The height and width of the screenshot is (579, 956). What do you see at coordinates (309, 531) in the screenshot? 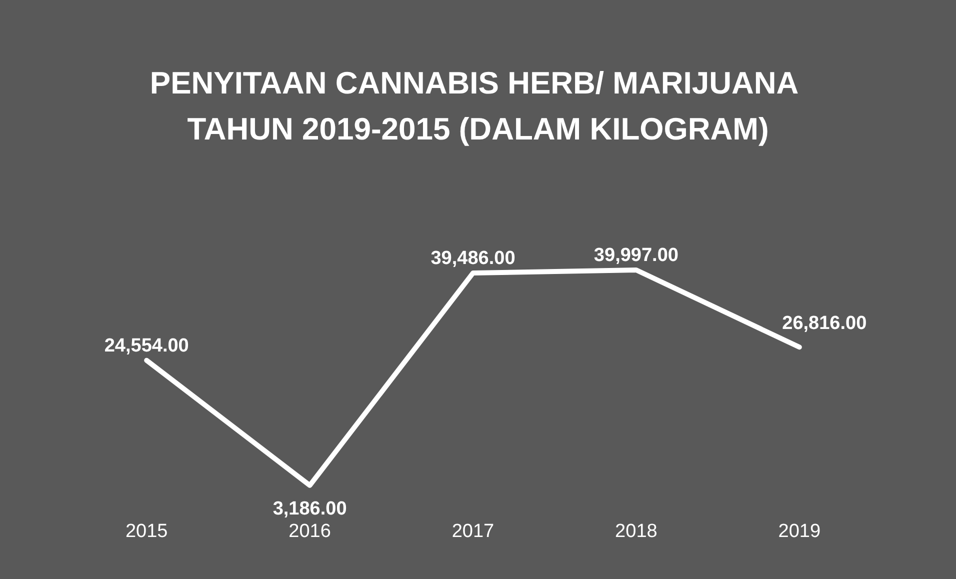
I see `x-tick-label: 2016` at bounding box center [309, 531].